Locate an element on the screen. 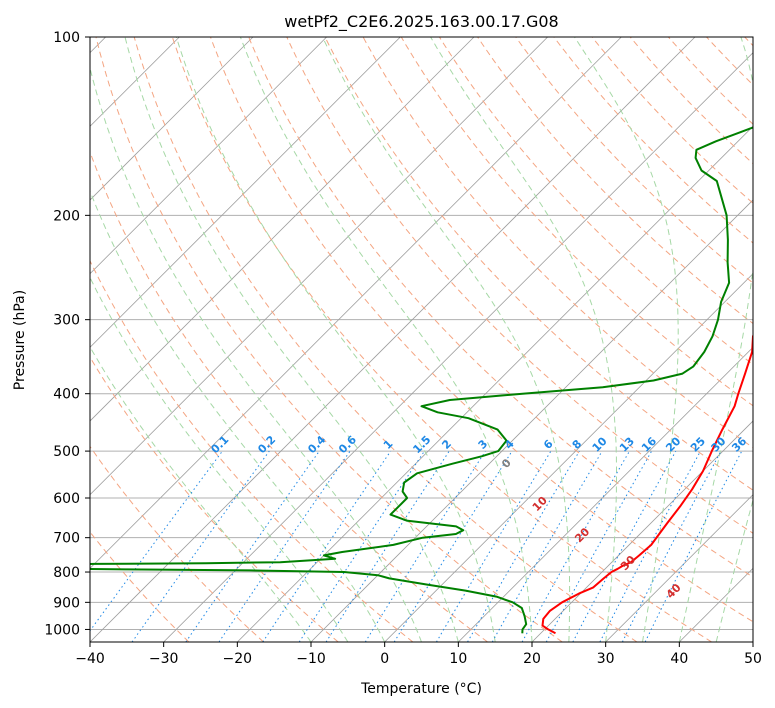 The width and height of the screenshot is (775, 708). y-tick-label: 400 is located at coordinates (66, 395).